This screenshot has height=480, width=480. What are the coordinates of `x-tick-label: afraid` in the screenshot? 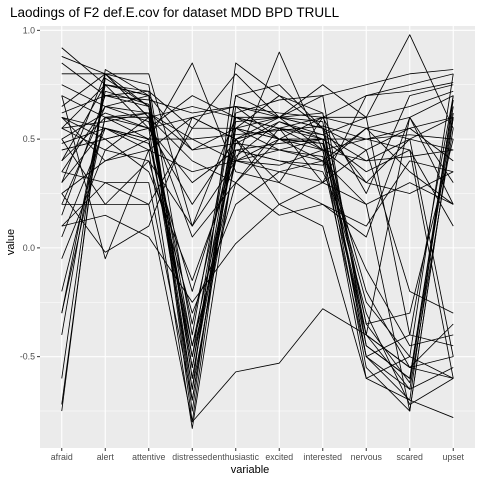 It's located at (62, 457).